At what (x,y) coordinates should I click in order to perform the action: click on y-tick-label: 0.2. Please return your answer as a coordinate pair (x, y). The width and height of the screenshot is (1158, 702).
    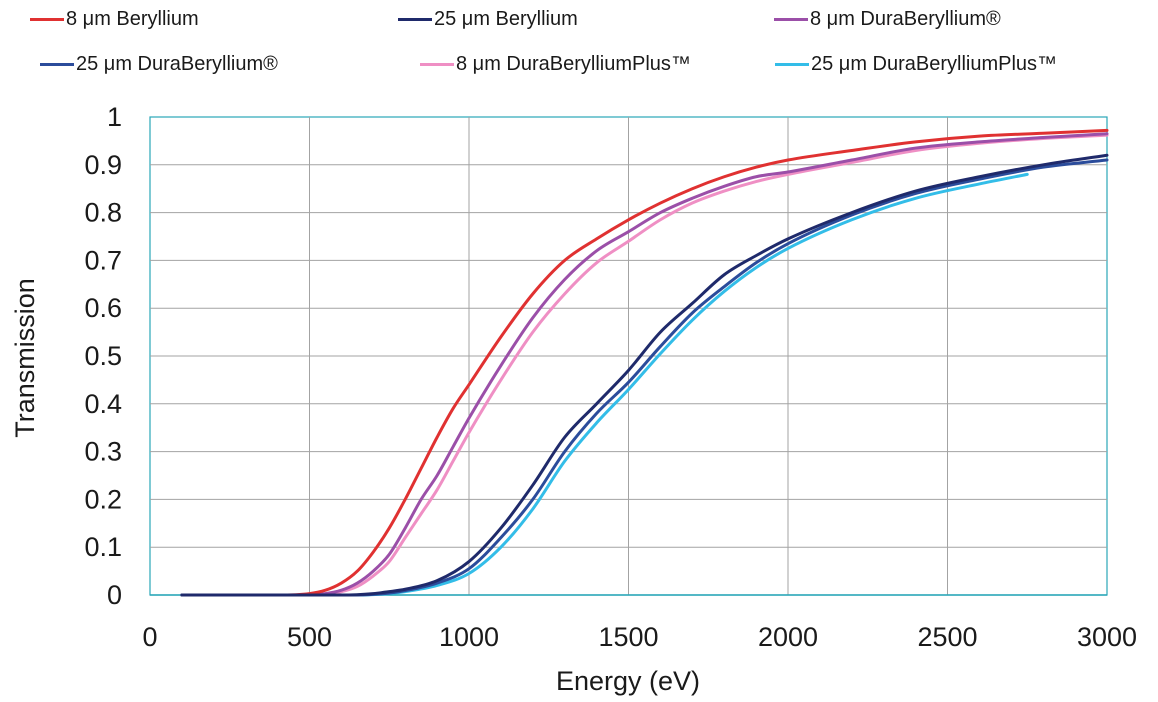
    Looking at the image, I should click on (103, 499).